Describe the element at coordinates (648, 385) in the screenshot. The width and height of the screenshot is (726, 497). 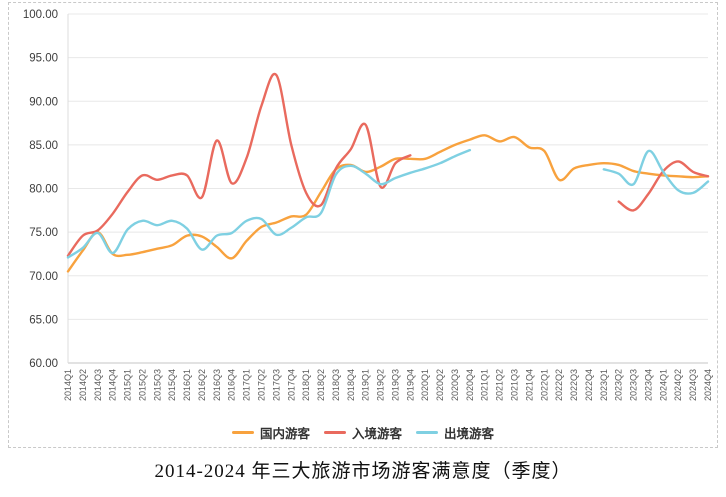
I see `x-tick-label: 2023Q4` at that location.